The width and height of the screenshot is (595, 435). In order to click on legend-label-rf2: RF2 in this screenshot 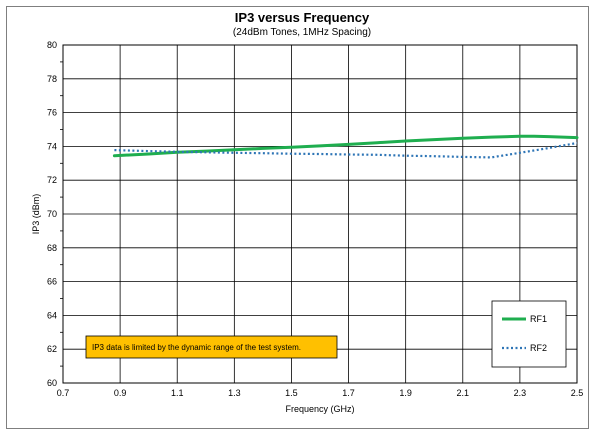, I will do `click(538, 348)`.